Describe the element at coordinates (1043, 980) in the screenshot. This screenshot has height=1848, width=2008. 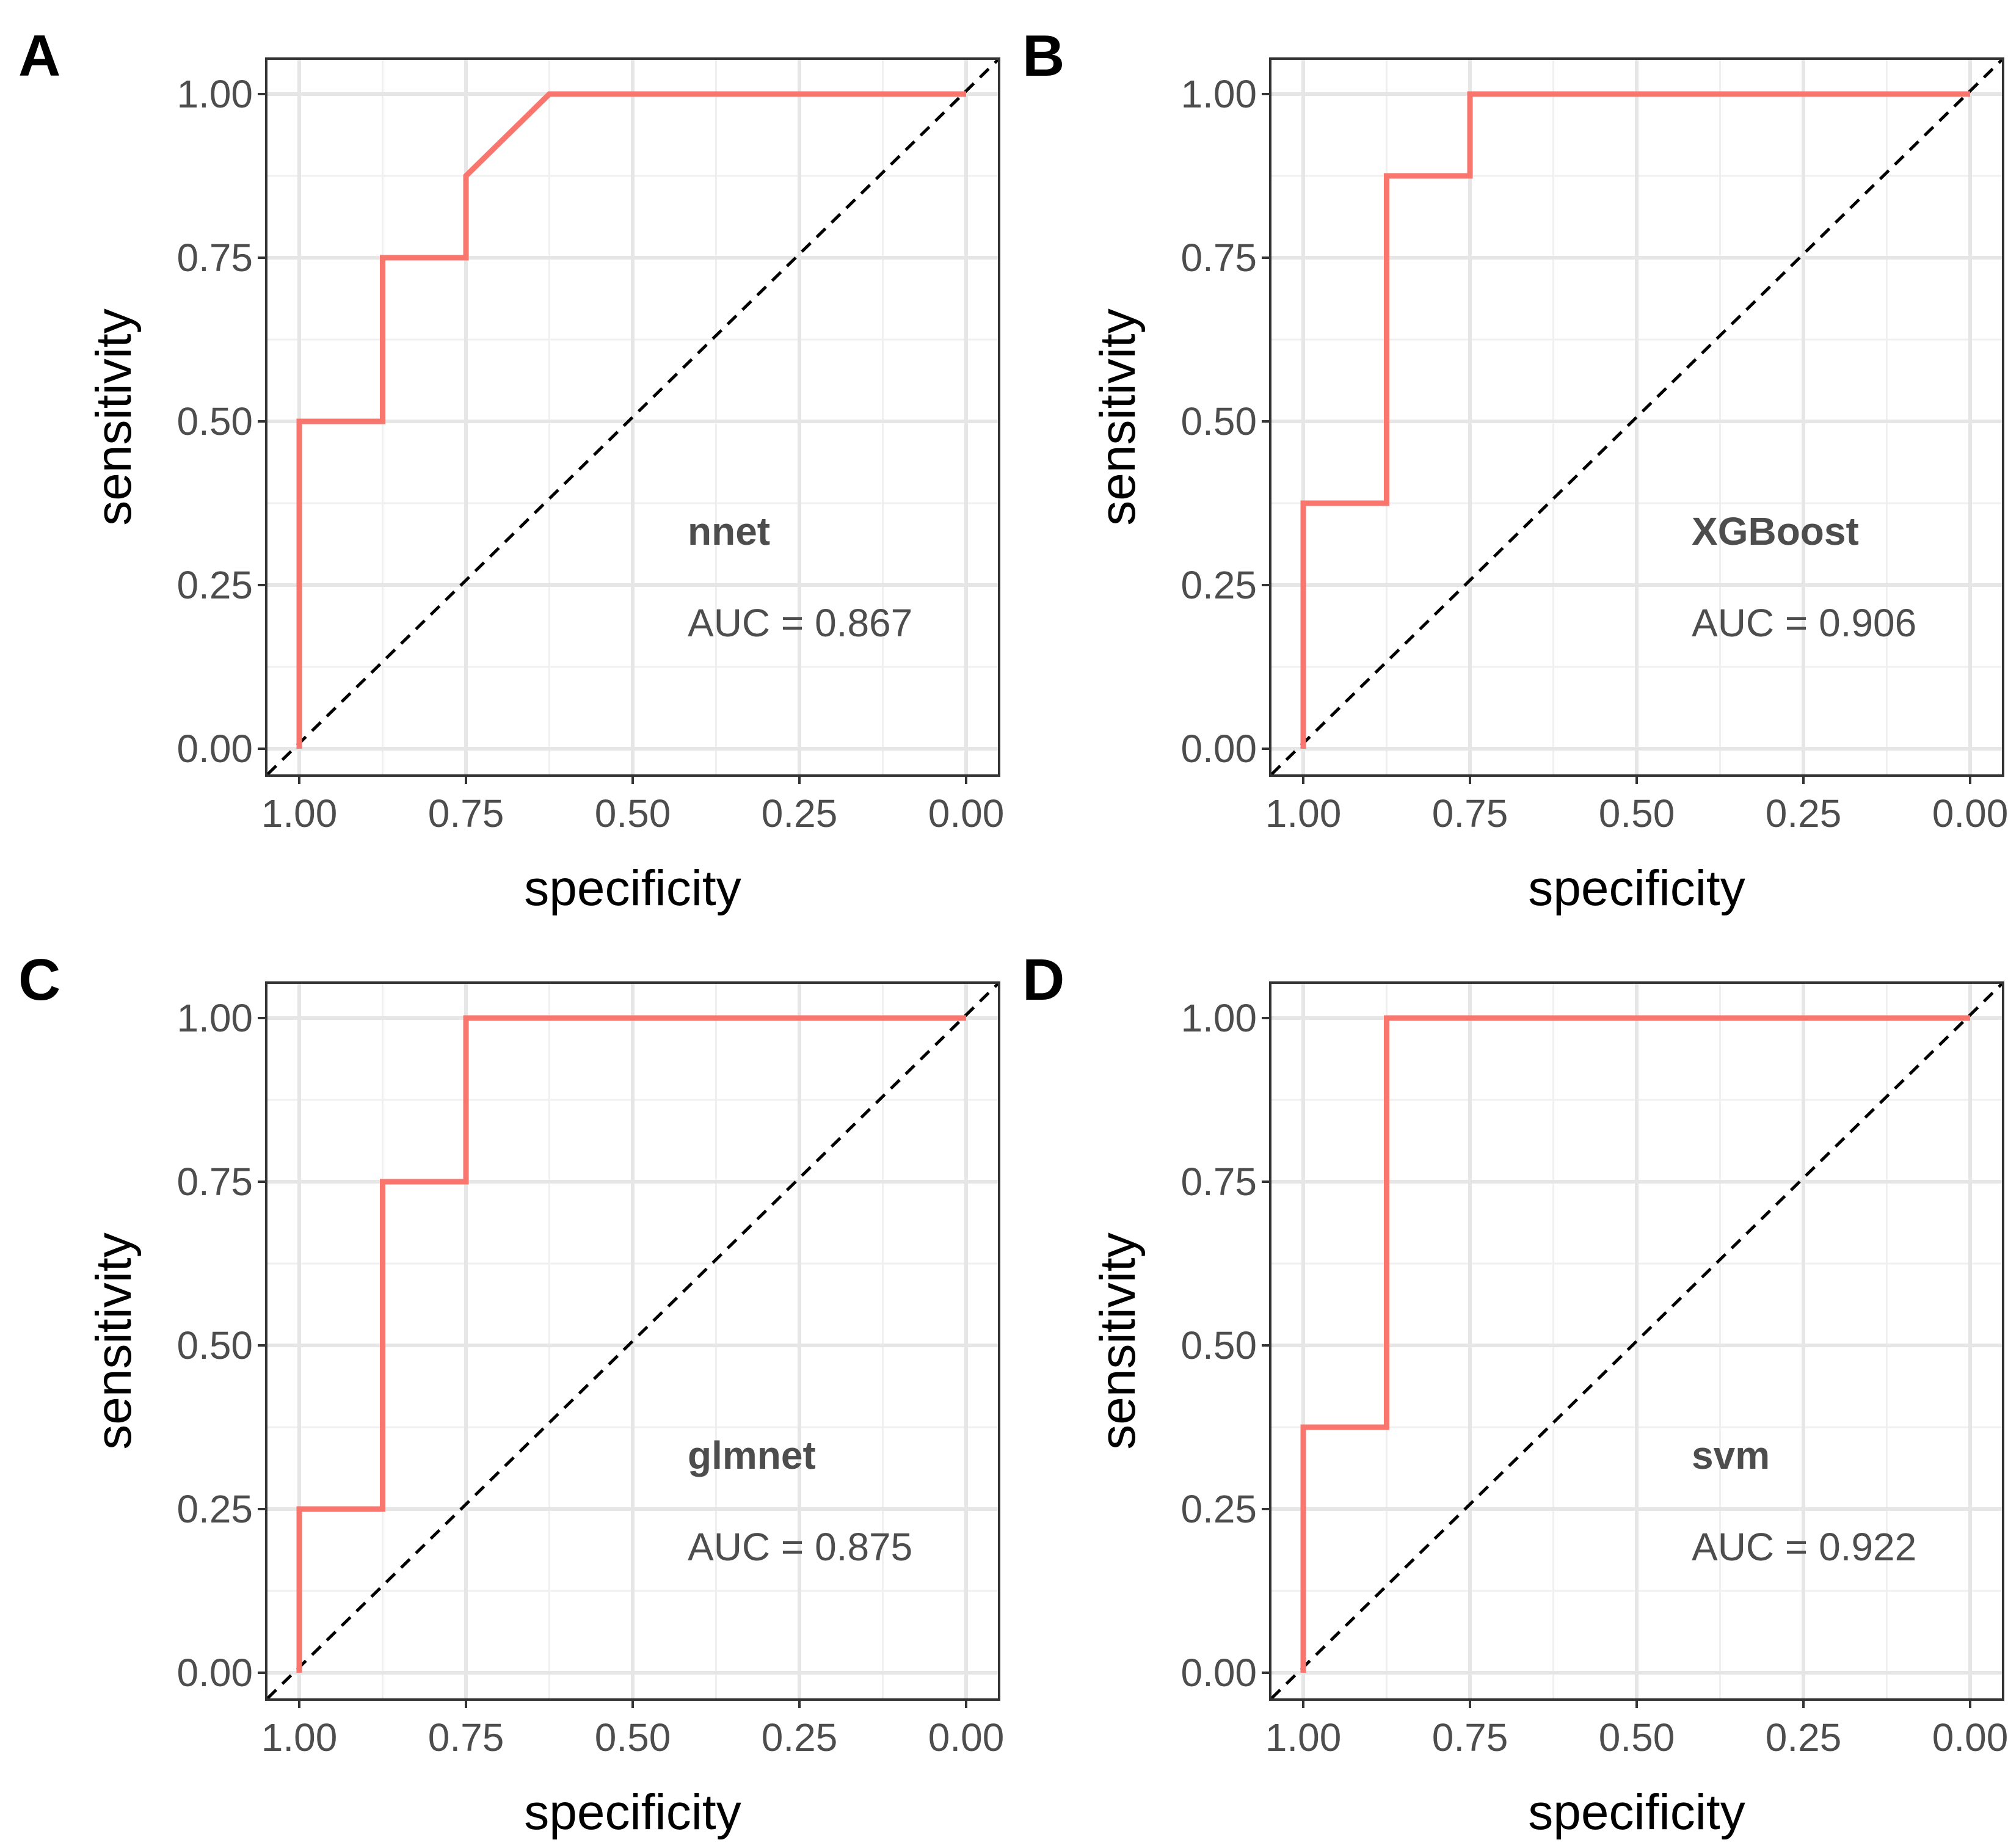
I see `panel-letter: D` at that location.